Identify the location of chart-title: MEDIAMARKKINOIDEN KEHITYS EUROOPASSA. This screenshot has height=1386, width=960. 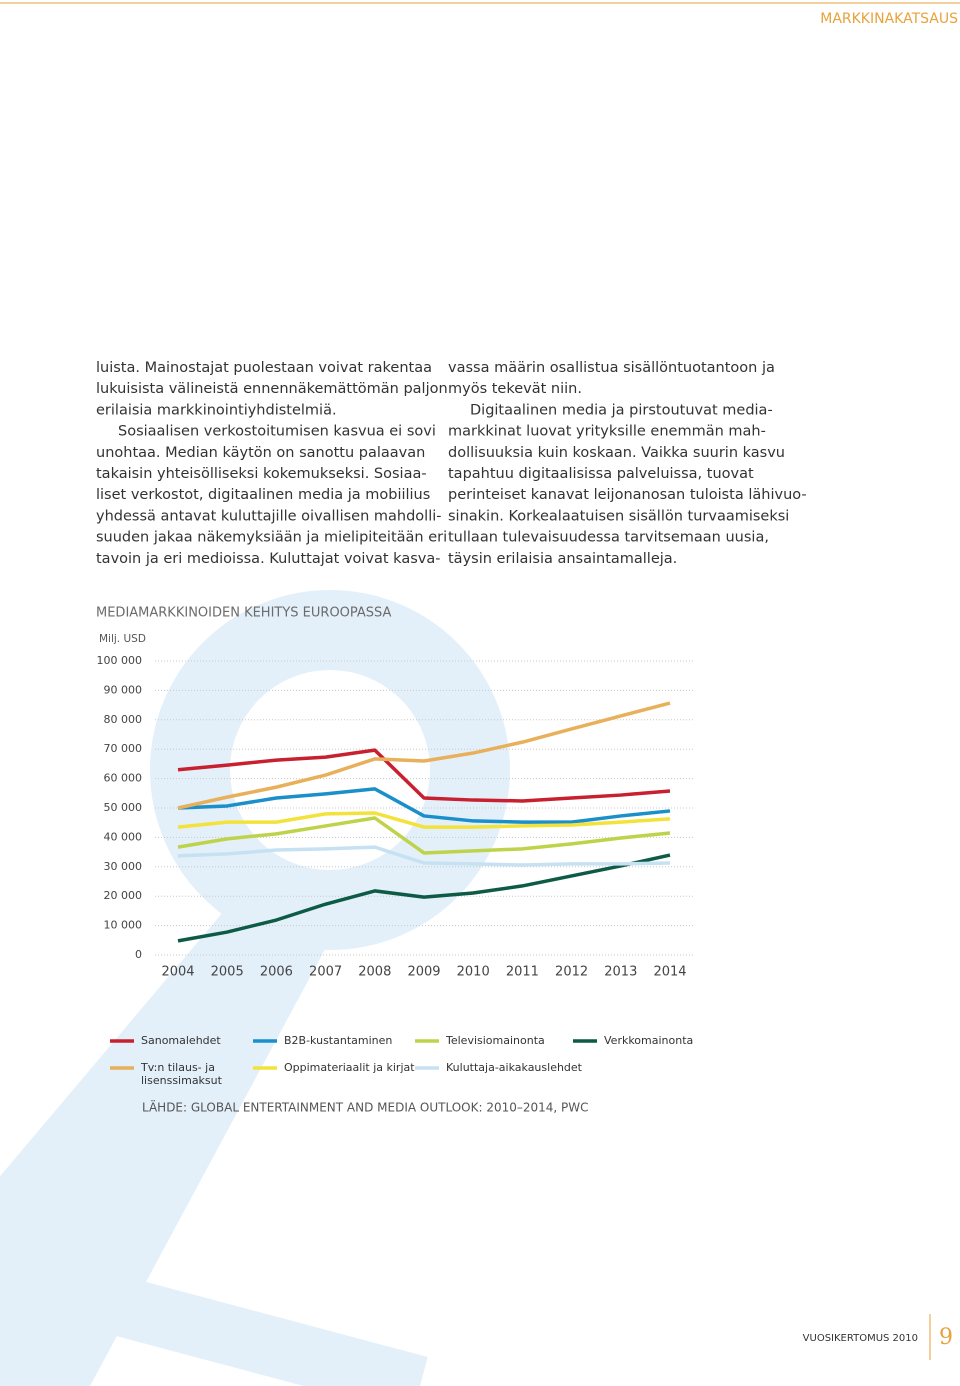
(244, 613).